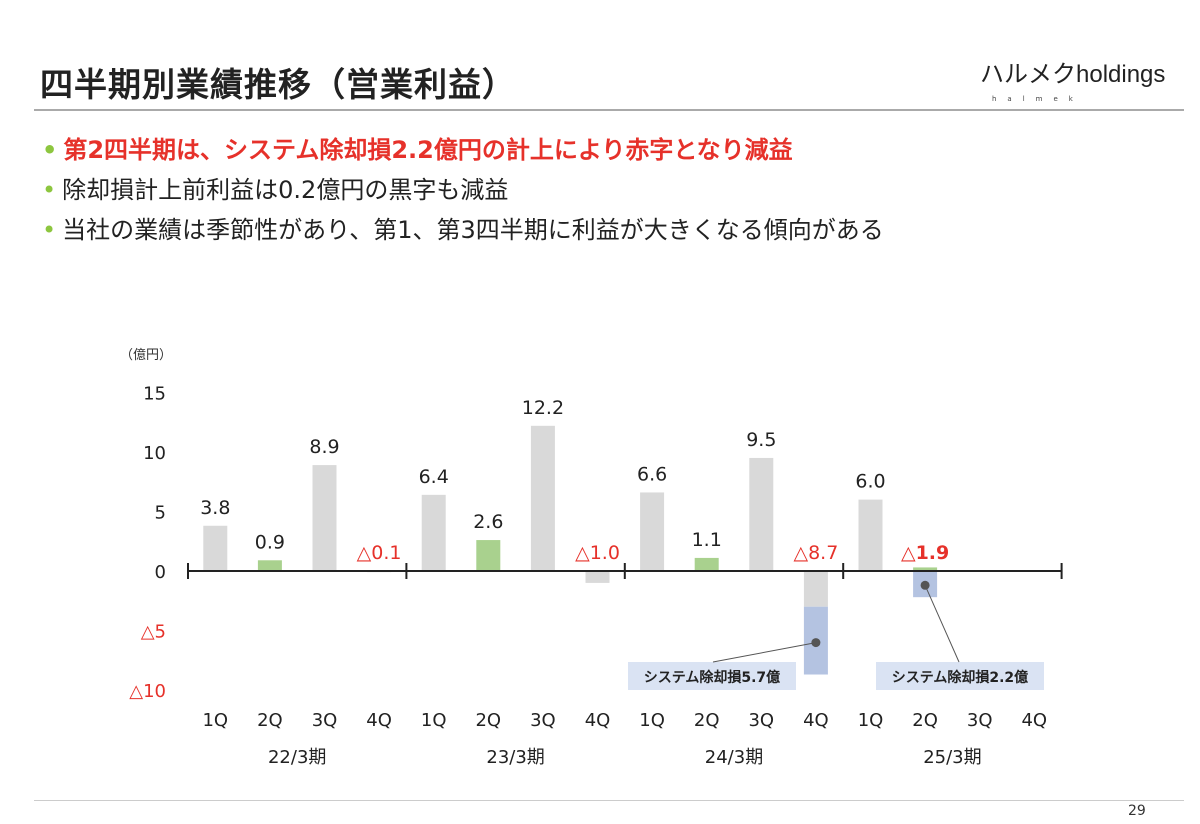 Image resolution: width=1200 pixels, height=824 pixels. Describe the element at coordinates (154, 453) in the screenshot. I see `y-tick-label: 10` at that location.